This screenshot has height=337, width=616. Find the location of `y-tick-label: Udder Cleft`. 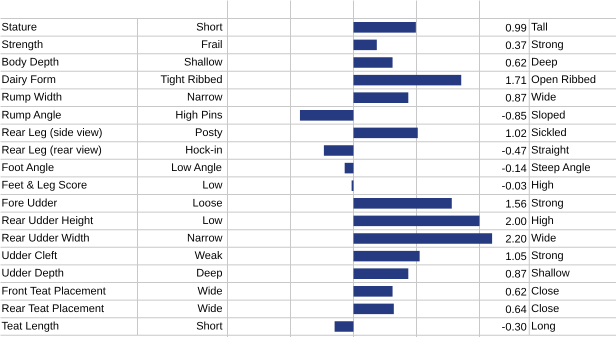

y-tick-label: Udder Cleft is located at coordinates (30, 256).